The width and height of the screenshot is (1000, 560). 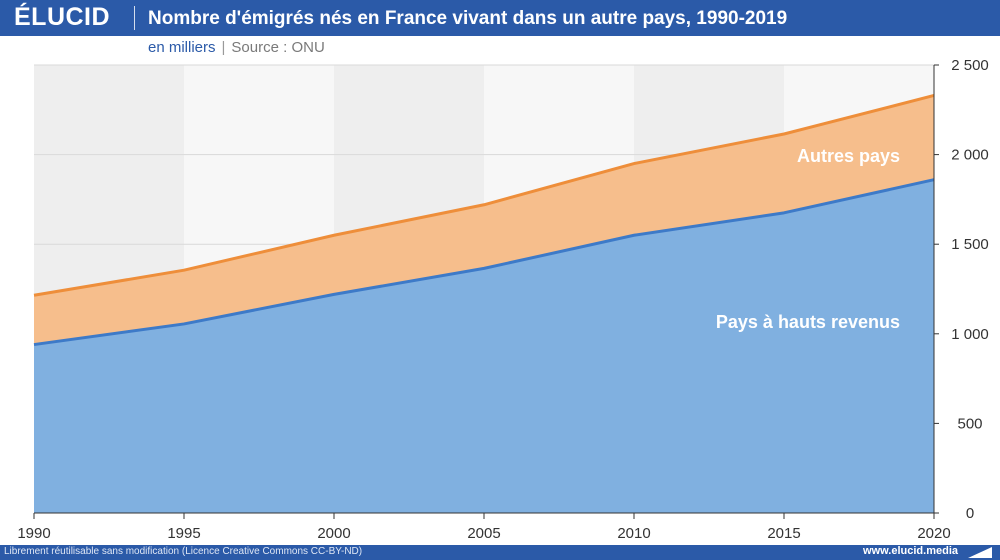 What do you see at coordinates (970, 513) in the screenshot?
I see `y-tick-label: 0` at bounding box center [970, 513].